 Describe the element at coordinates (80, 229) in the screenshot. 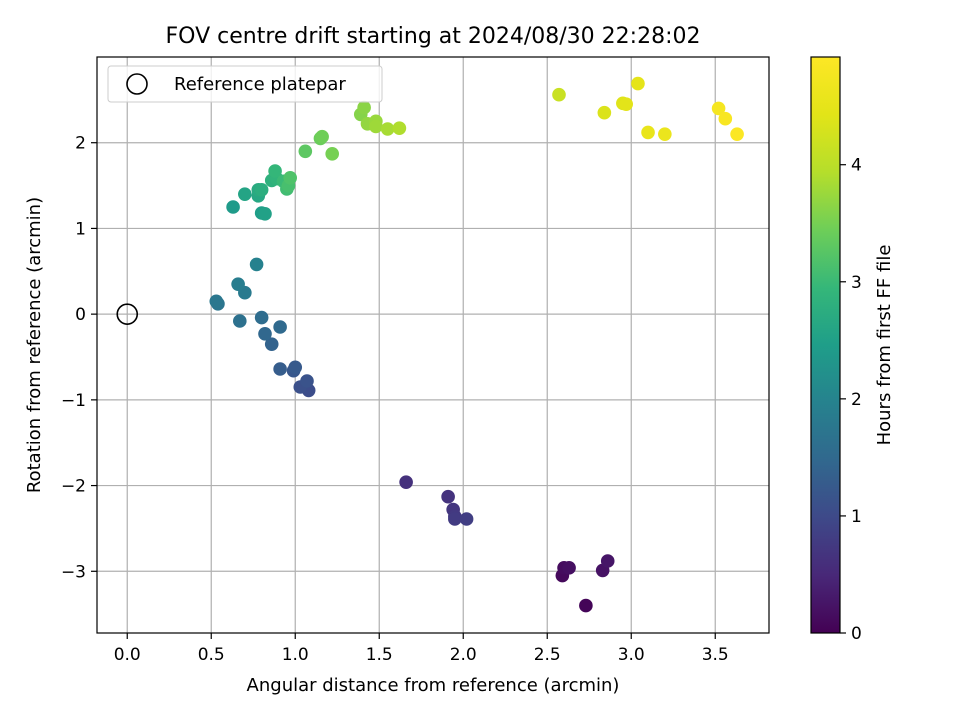

I see `y-tick-label: 1` at that location.